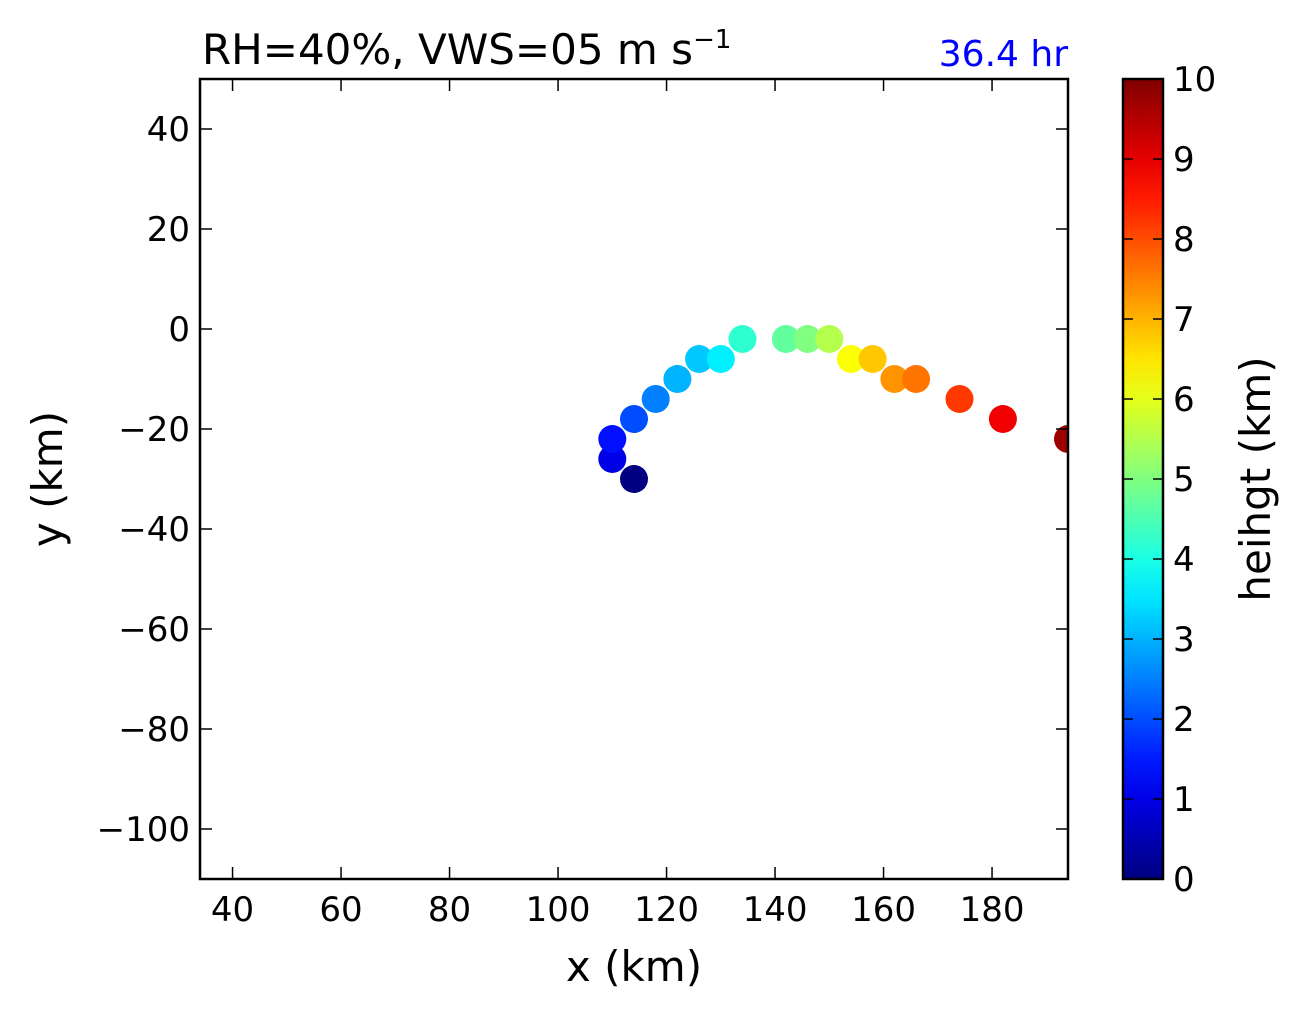 This screenshot has height=1012, width=1304. What do you see at coordinates (1184, 240) in the screenshot?
I see `colorbar-tick-label: 8` at bounding box center [1184, 240].